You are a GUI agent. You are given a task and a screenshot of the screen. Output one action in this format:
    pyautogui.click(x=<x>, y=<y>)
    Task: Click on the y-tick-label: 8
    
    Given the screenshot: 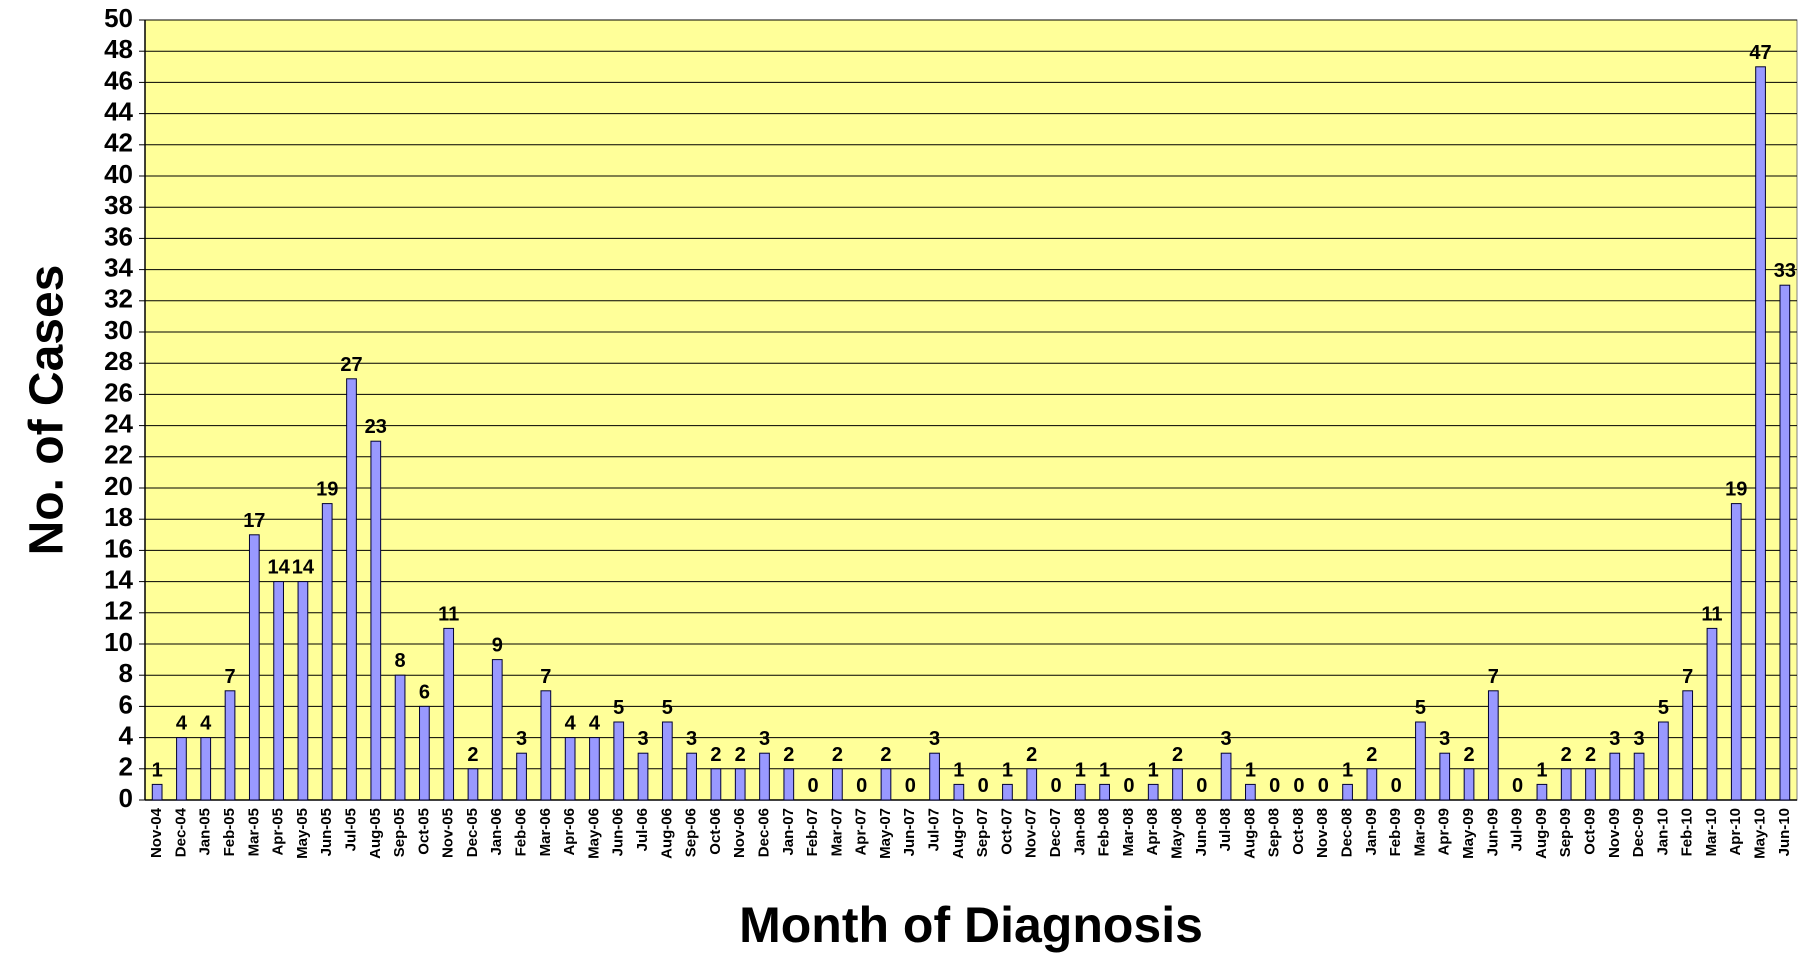 What is the action you would take?
    pyautogui.click(x=126, y=673)
    